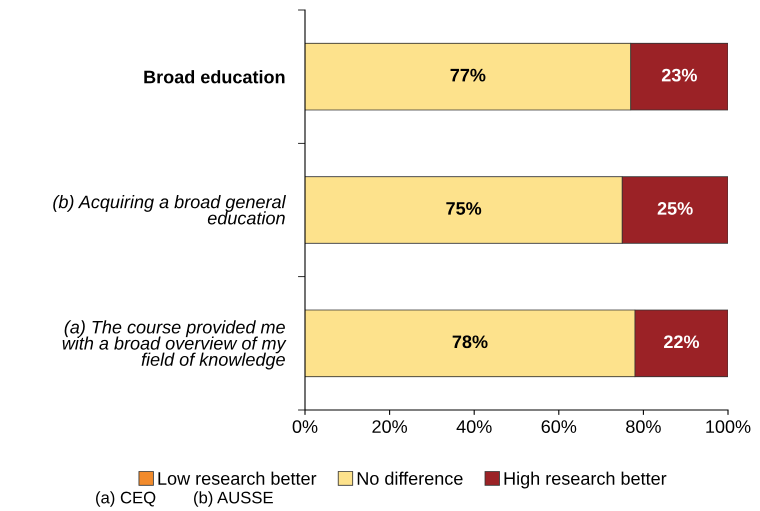 The width and height of the screenshot is (760, 511). What do you see at coordinates (305, 426) in the screenshot?
I see `x-tick-label: 0%` at bounding box center [305, 426].